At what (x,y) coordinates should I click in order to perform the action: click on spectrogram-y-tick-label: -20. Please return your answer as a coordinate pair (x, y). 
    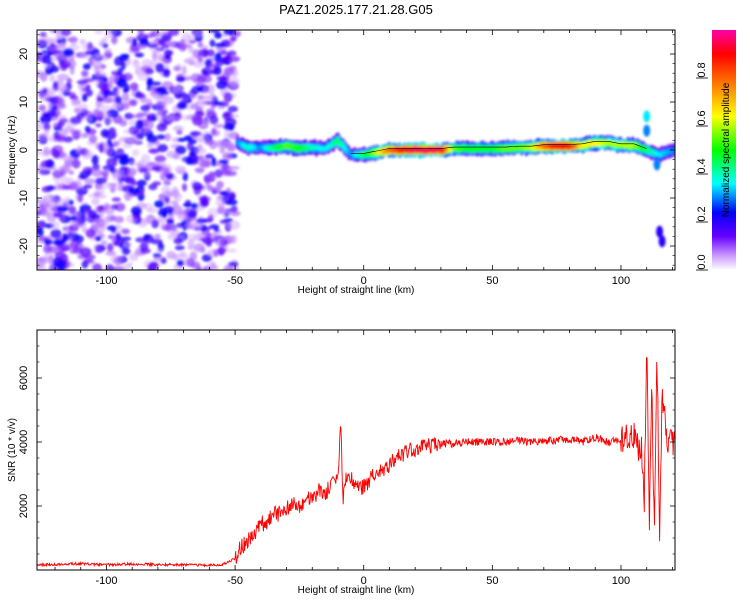
    Looking at the image, I should click on (24, 246).